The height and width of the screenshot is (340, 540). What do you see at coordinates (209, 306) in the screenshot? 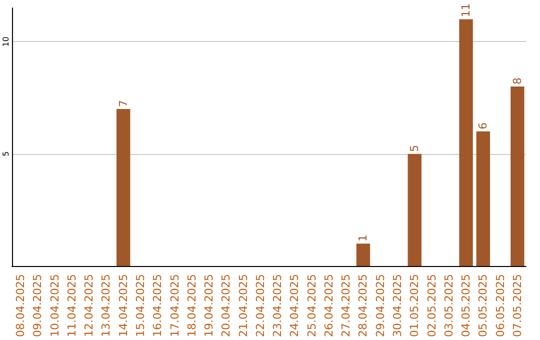
I see `x-tick-label: 19.04.2025` at bounding box center [209, 306].